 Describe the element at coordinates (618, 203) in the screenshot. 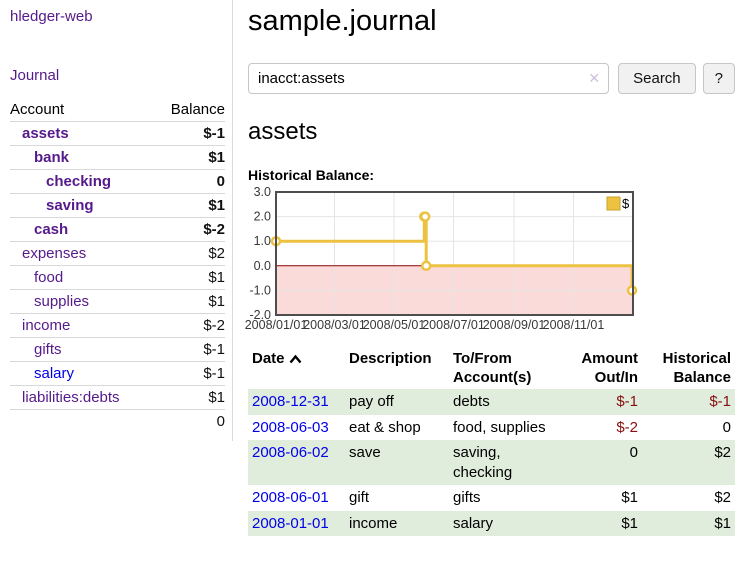

I see `chart-legend: $` at that location.